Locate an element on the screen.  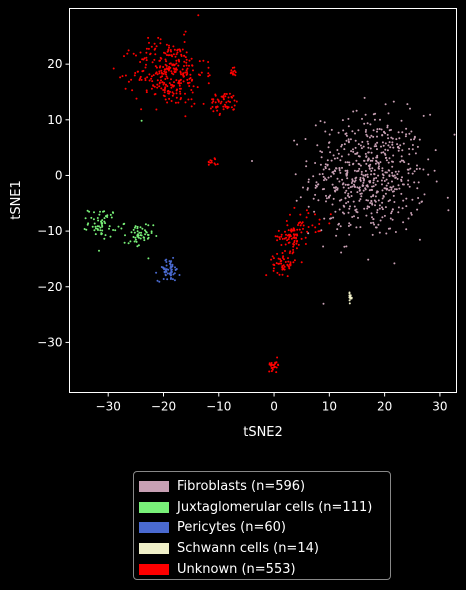
legend-label: Juxtaglomerular cells (n=111) is located at coordinates (275, 507).